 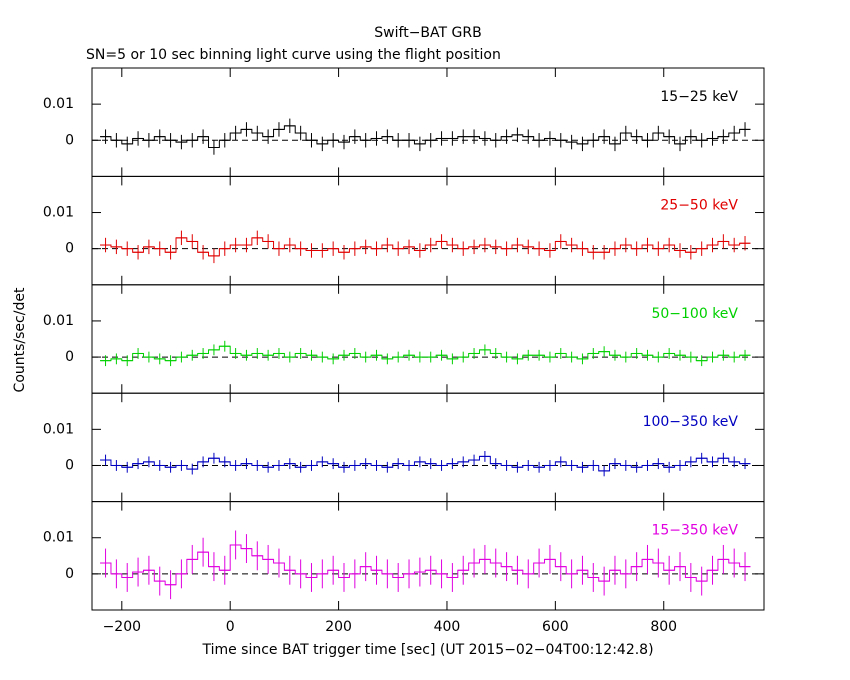 I want to click on panel-label: 15−350 keV, so click(x=694, y=531).